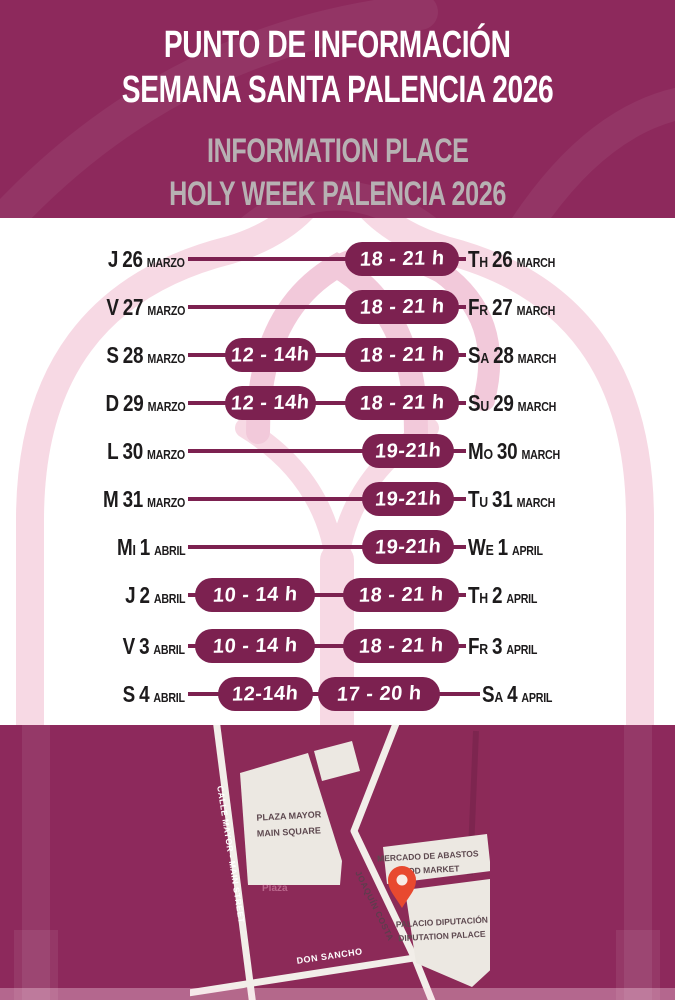  What do you see at coordinates (153, 694) in the screenshot?
I see `date-label-es: S 4 ABRIL` at bounding box center [153, 694].